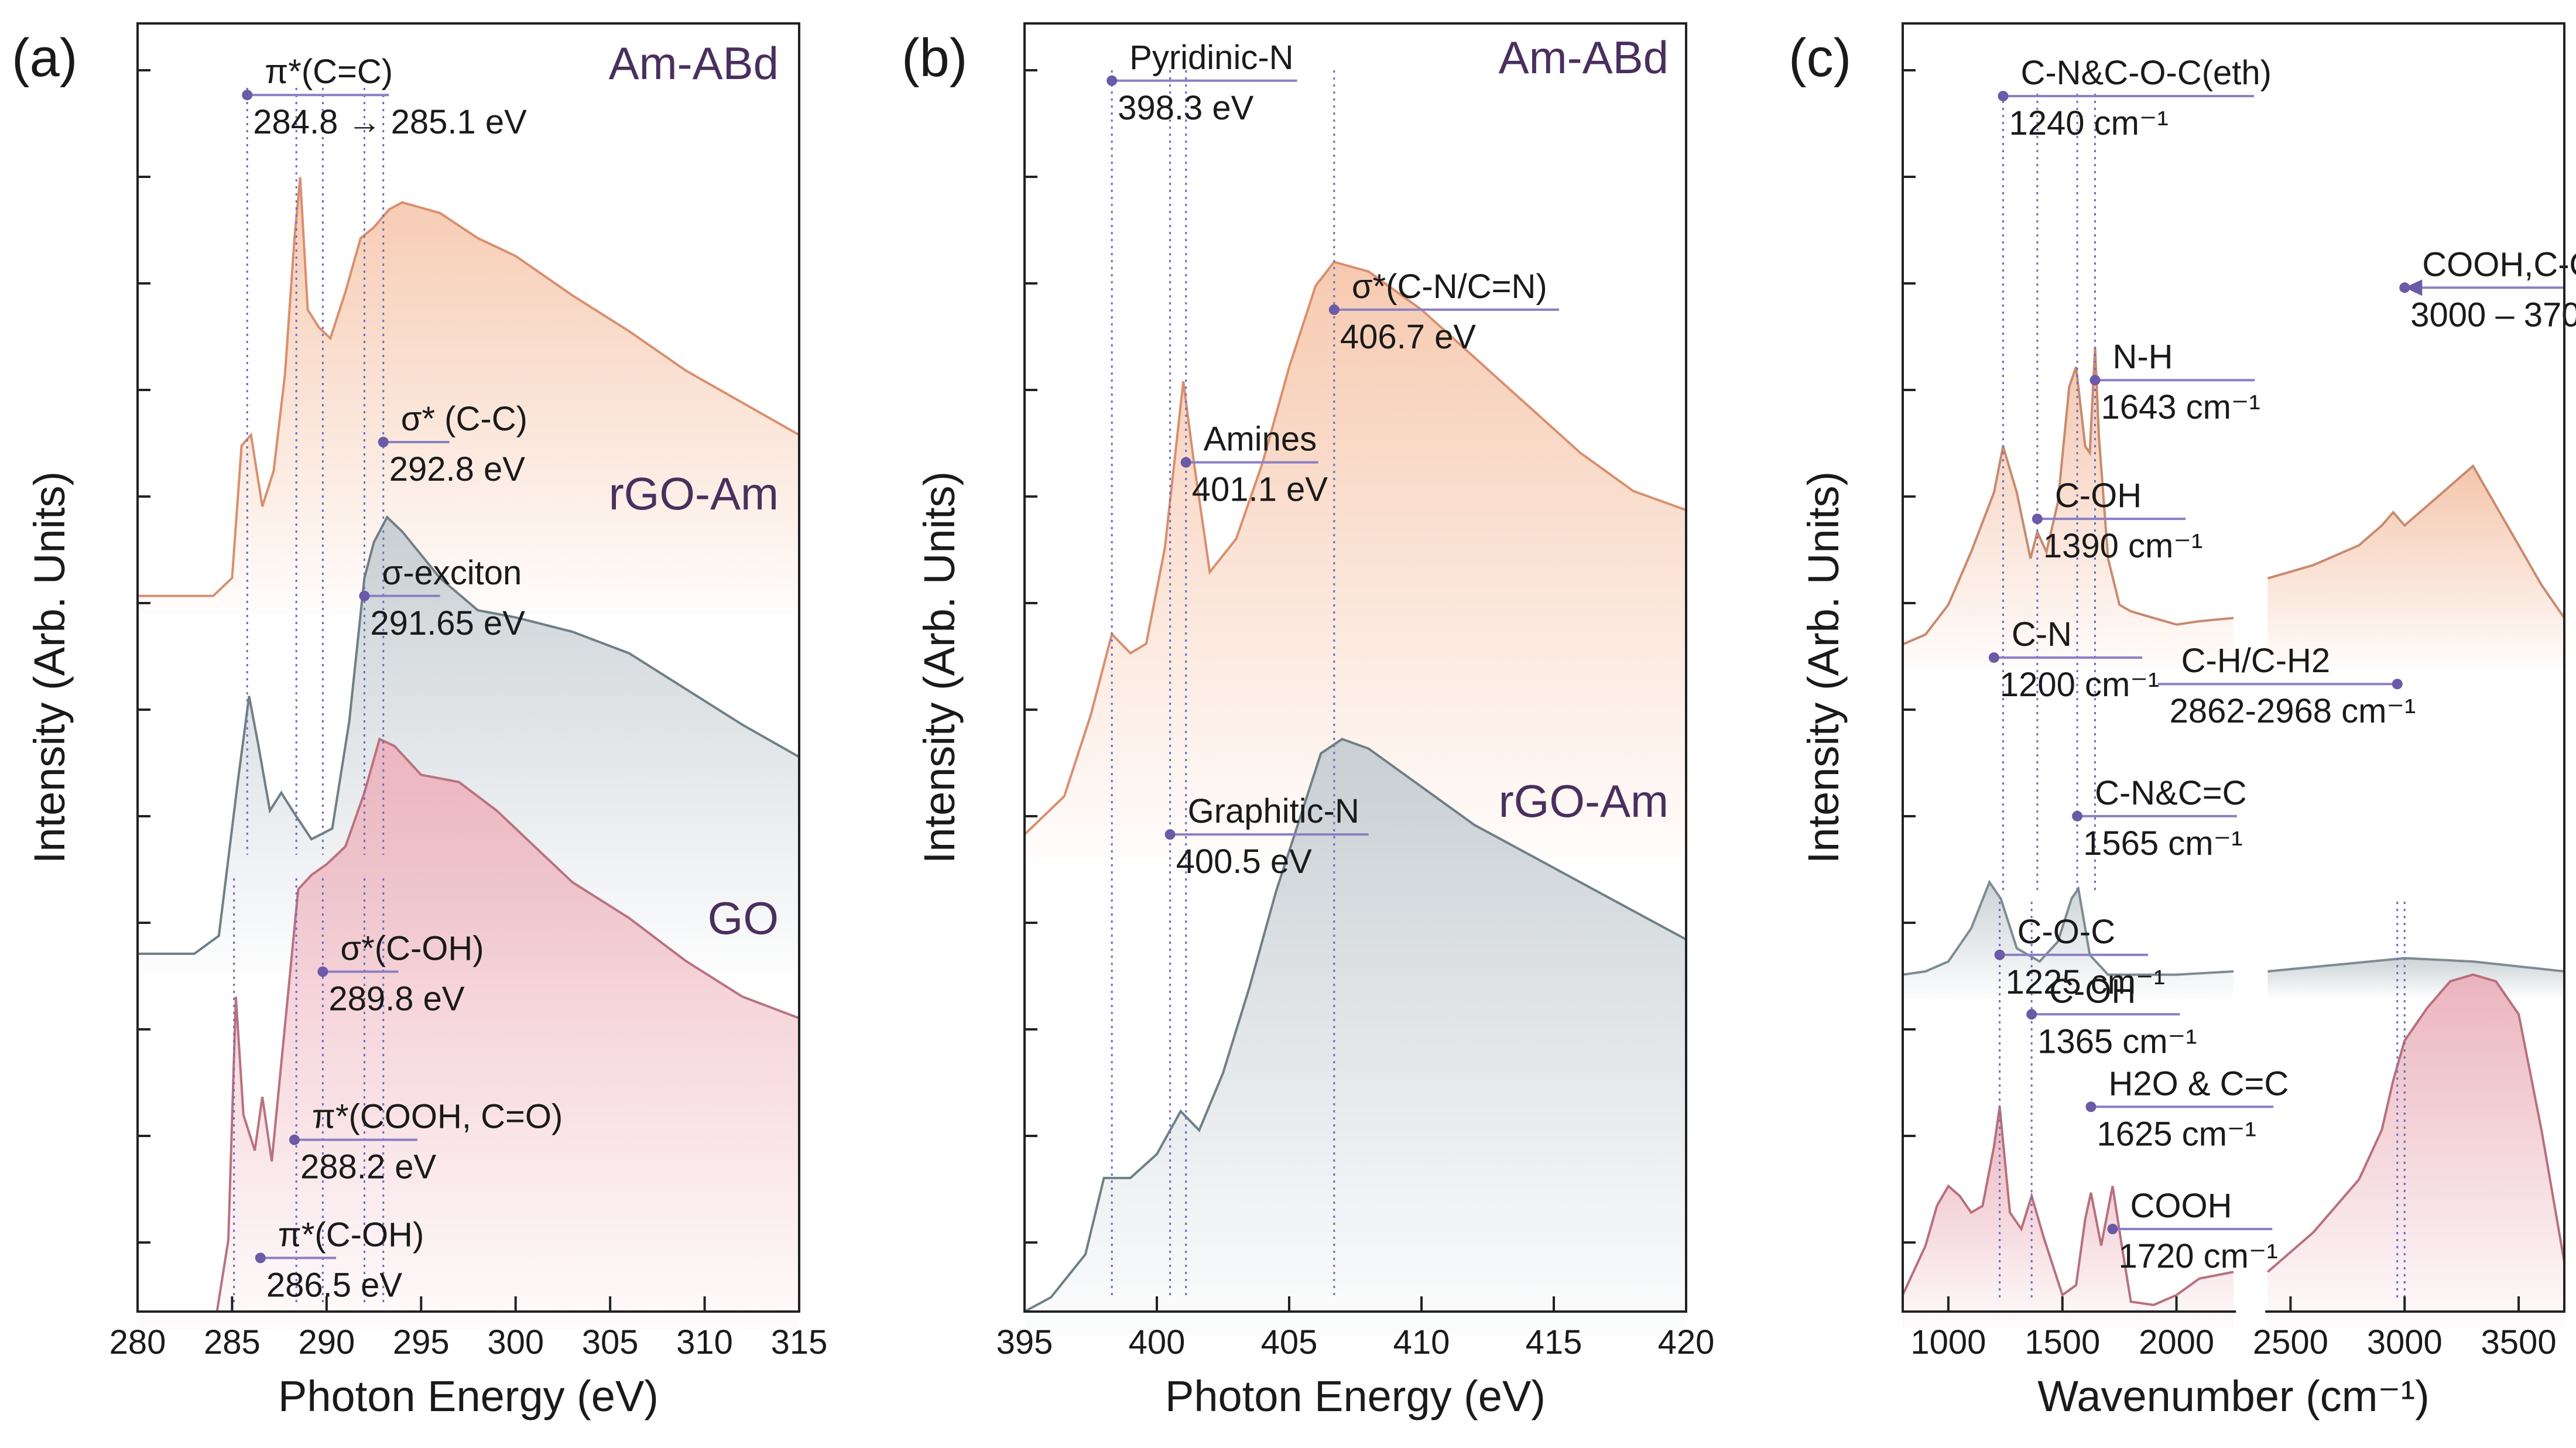 This screenshot has height=1448, width=2576. I want to click on c-o-c-label: C-O-C, so click(2066, 932).